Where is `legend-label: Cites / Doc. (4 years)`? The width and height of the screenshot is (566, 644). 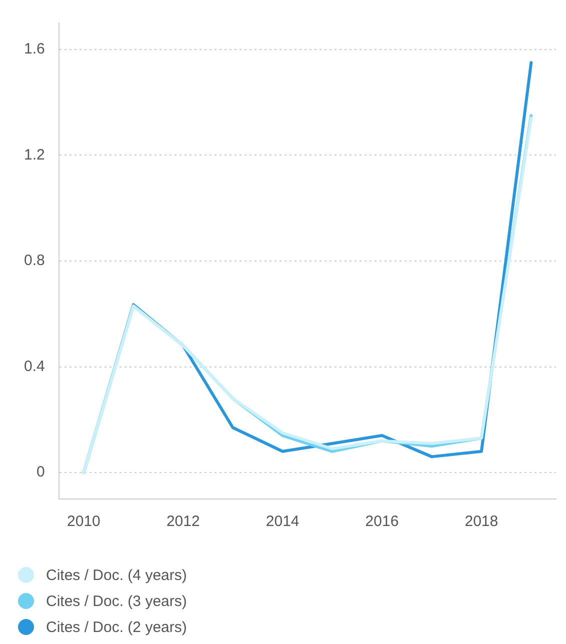 legend-label: Cites / Doc. (4 years) is located at coordinates (116, 575).